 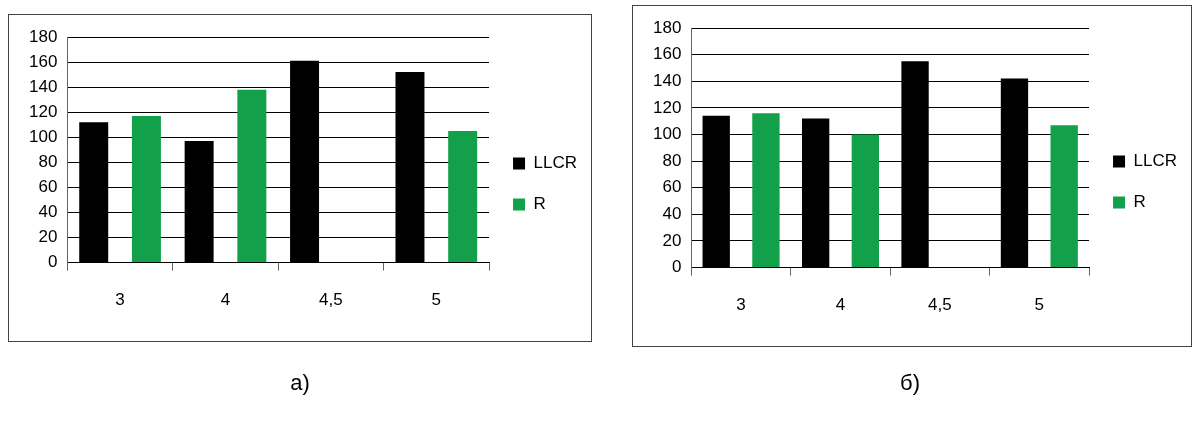 What do you see at coordinates (300, 383) in the screenshot?
I see `text: а)` at bounding box center [300, 383].